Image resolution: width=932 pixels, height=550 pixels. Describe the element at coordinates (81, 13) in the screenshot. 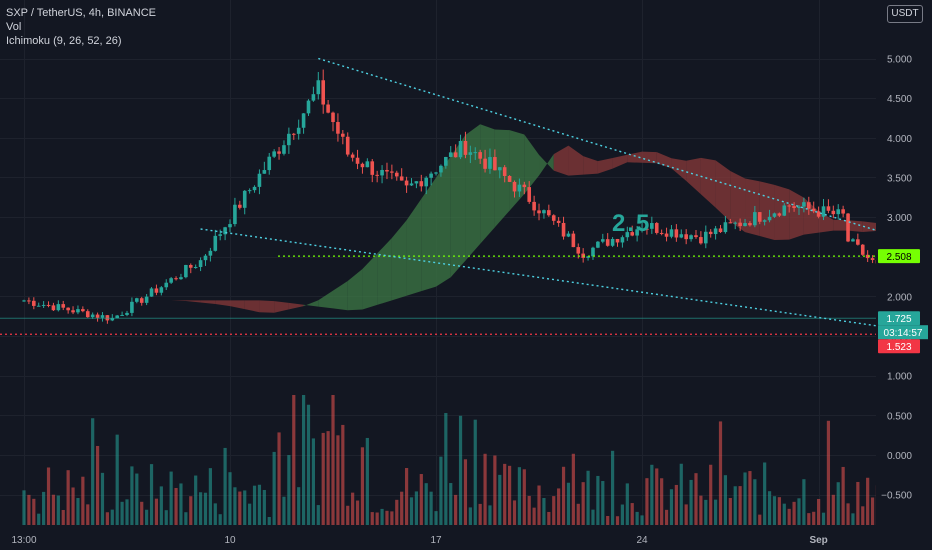

I see `symbol-title: SXP / TetherUS, 4h, BINANCE` at that location.